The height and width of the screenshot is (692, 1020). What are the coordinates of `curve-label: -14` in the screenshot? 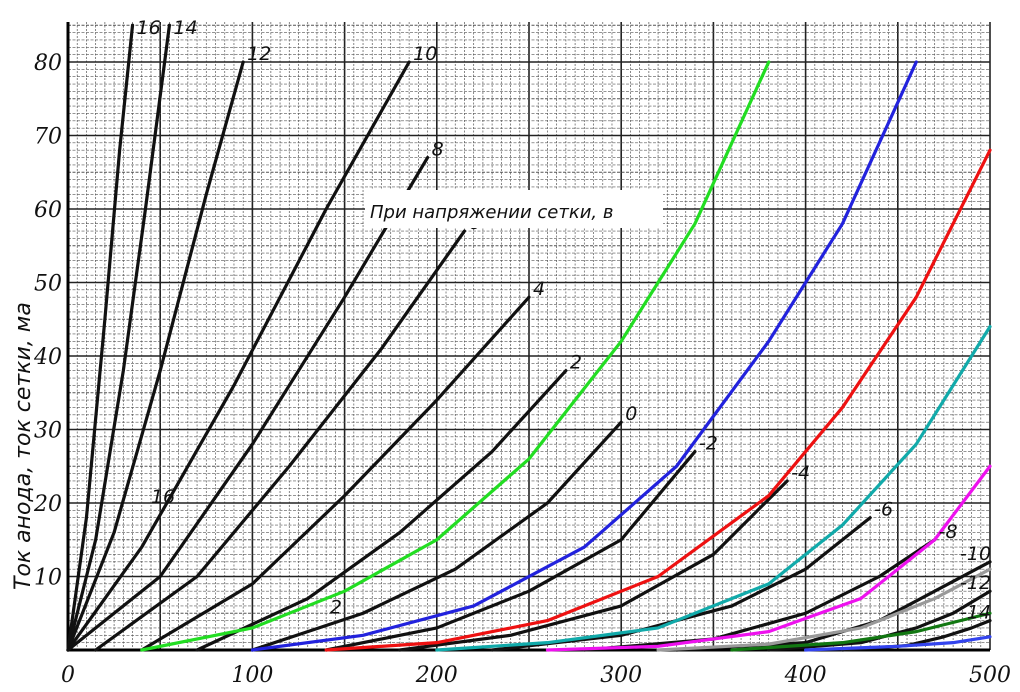 It's located at (975, 613).